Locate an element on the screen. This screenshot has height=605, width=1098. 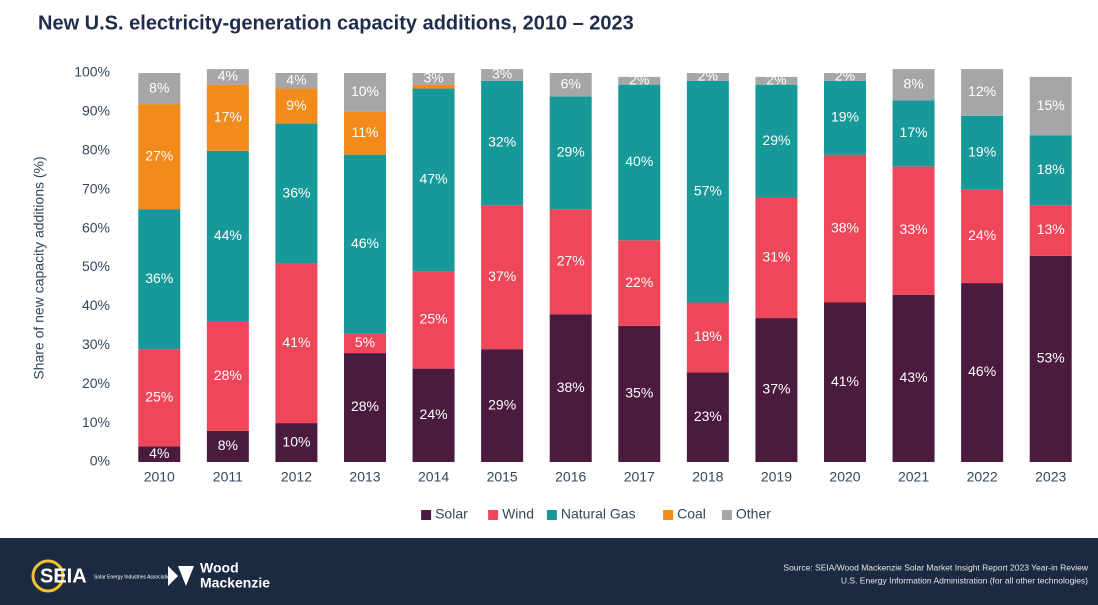
data-label: 36% is located at coordinates (296, 192).